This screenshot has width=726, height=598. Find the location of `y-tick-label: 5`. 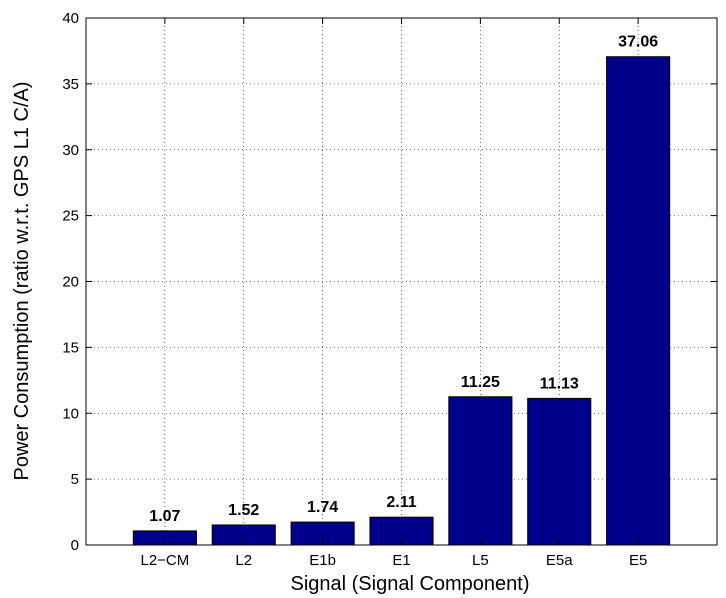

y-tick-label: 5 is located at coordinates (75, 479).